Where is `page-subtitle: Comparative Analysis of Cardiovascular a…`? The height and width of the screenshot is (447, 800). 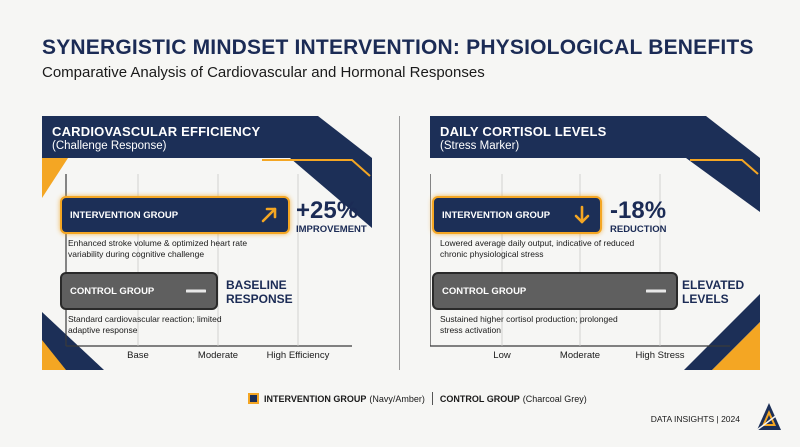
page-subtitle: Comparative Analysis of Cardiovascular a… is located at coordinates (263, 72).